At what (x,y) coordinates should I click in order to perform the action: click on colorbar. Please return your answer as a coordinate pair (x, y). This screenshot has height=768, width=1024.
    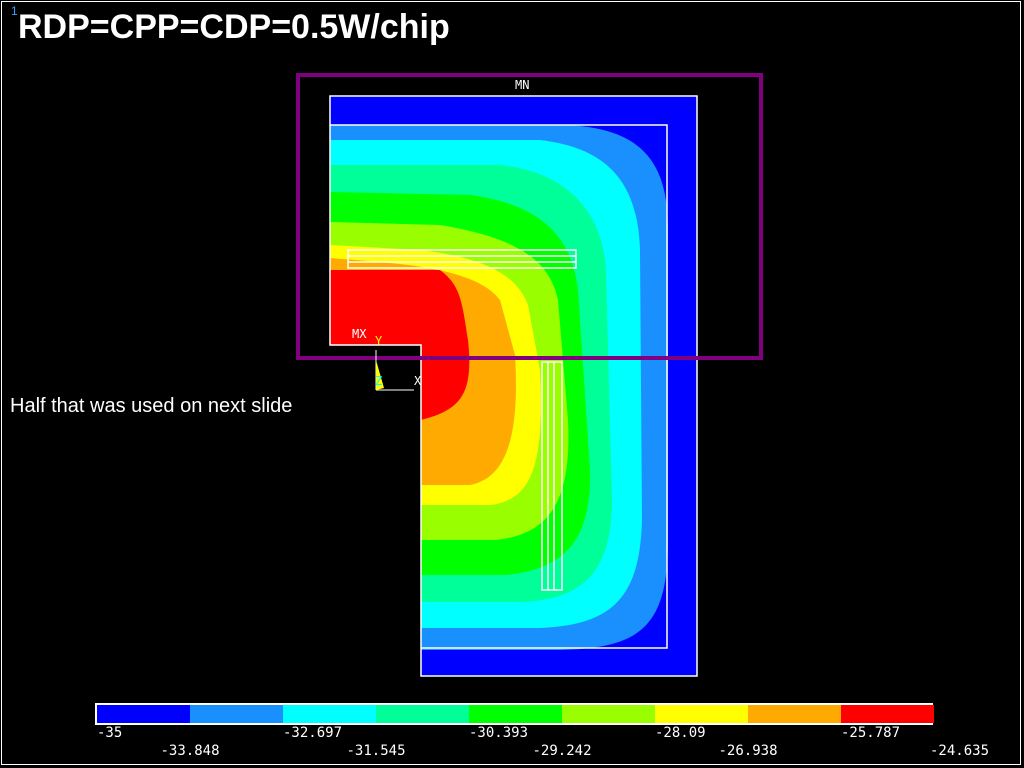
    Looking at the image, I should click on (514, 714).